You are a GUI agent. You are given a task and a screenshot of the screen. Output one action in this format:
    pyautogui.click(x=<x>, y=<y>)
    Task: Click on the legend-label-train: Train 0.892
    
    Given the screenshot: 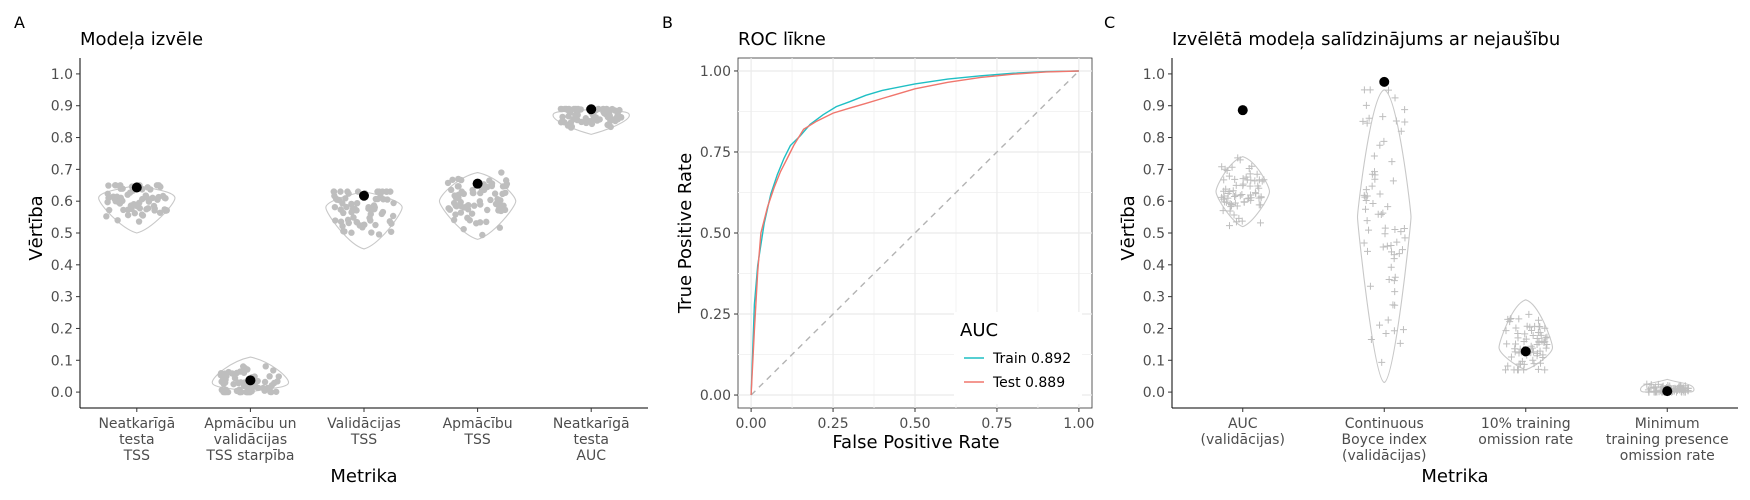 What is the action you would take?
    pyautogui.click(x=1031, y=359)
    